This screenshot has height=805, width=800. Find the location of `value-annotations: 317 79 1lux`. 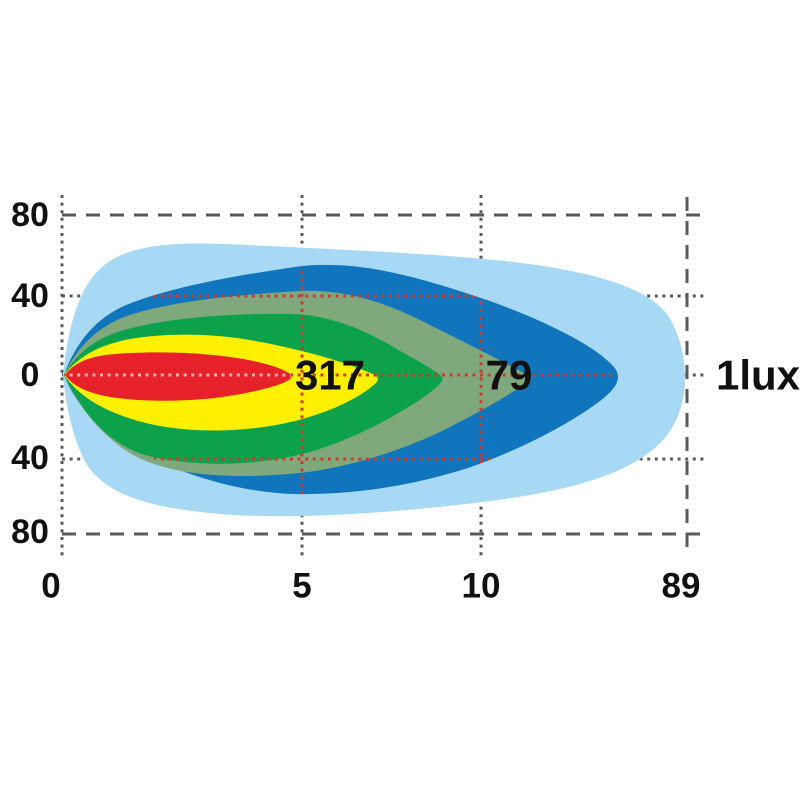

value-annotations: 317 79 1lux is located at coordinates (547, 375).